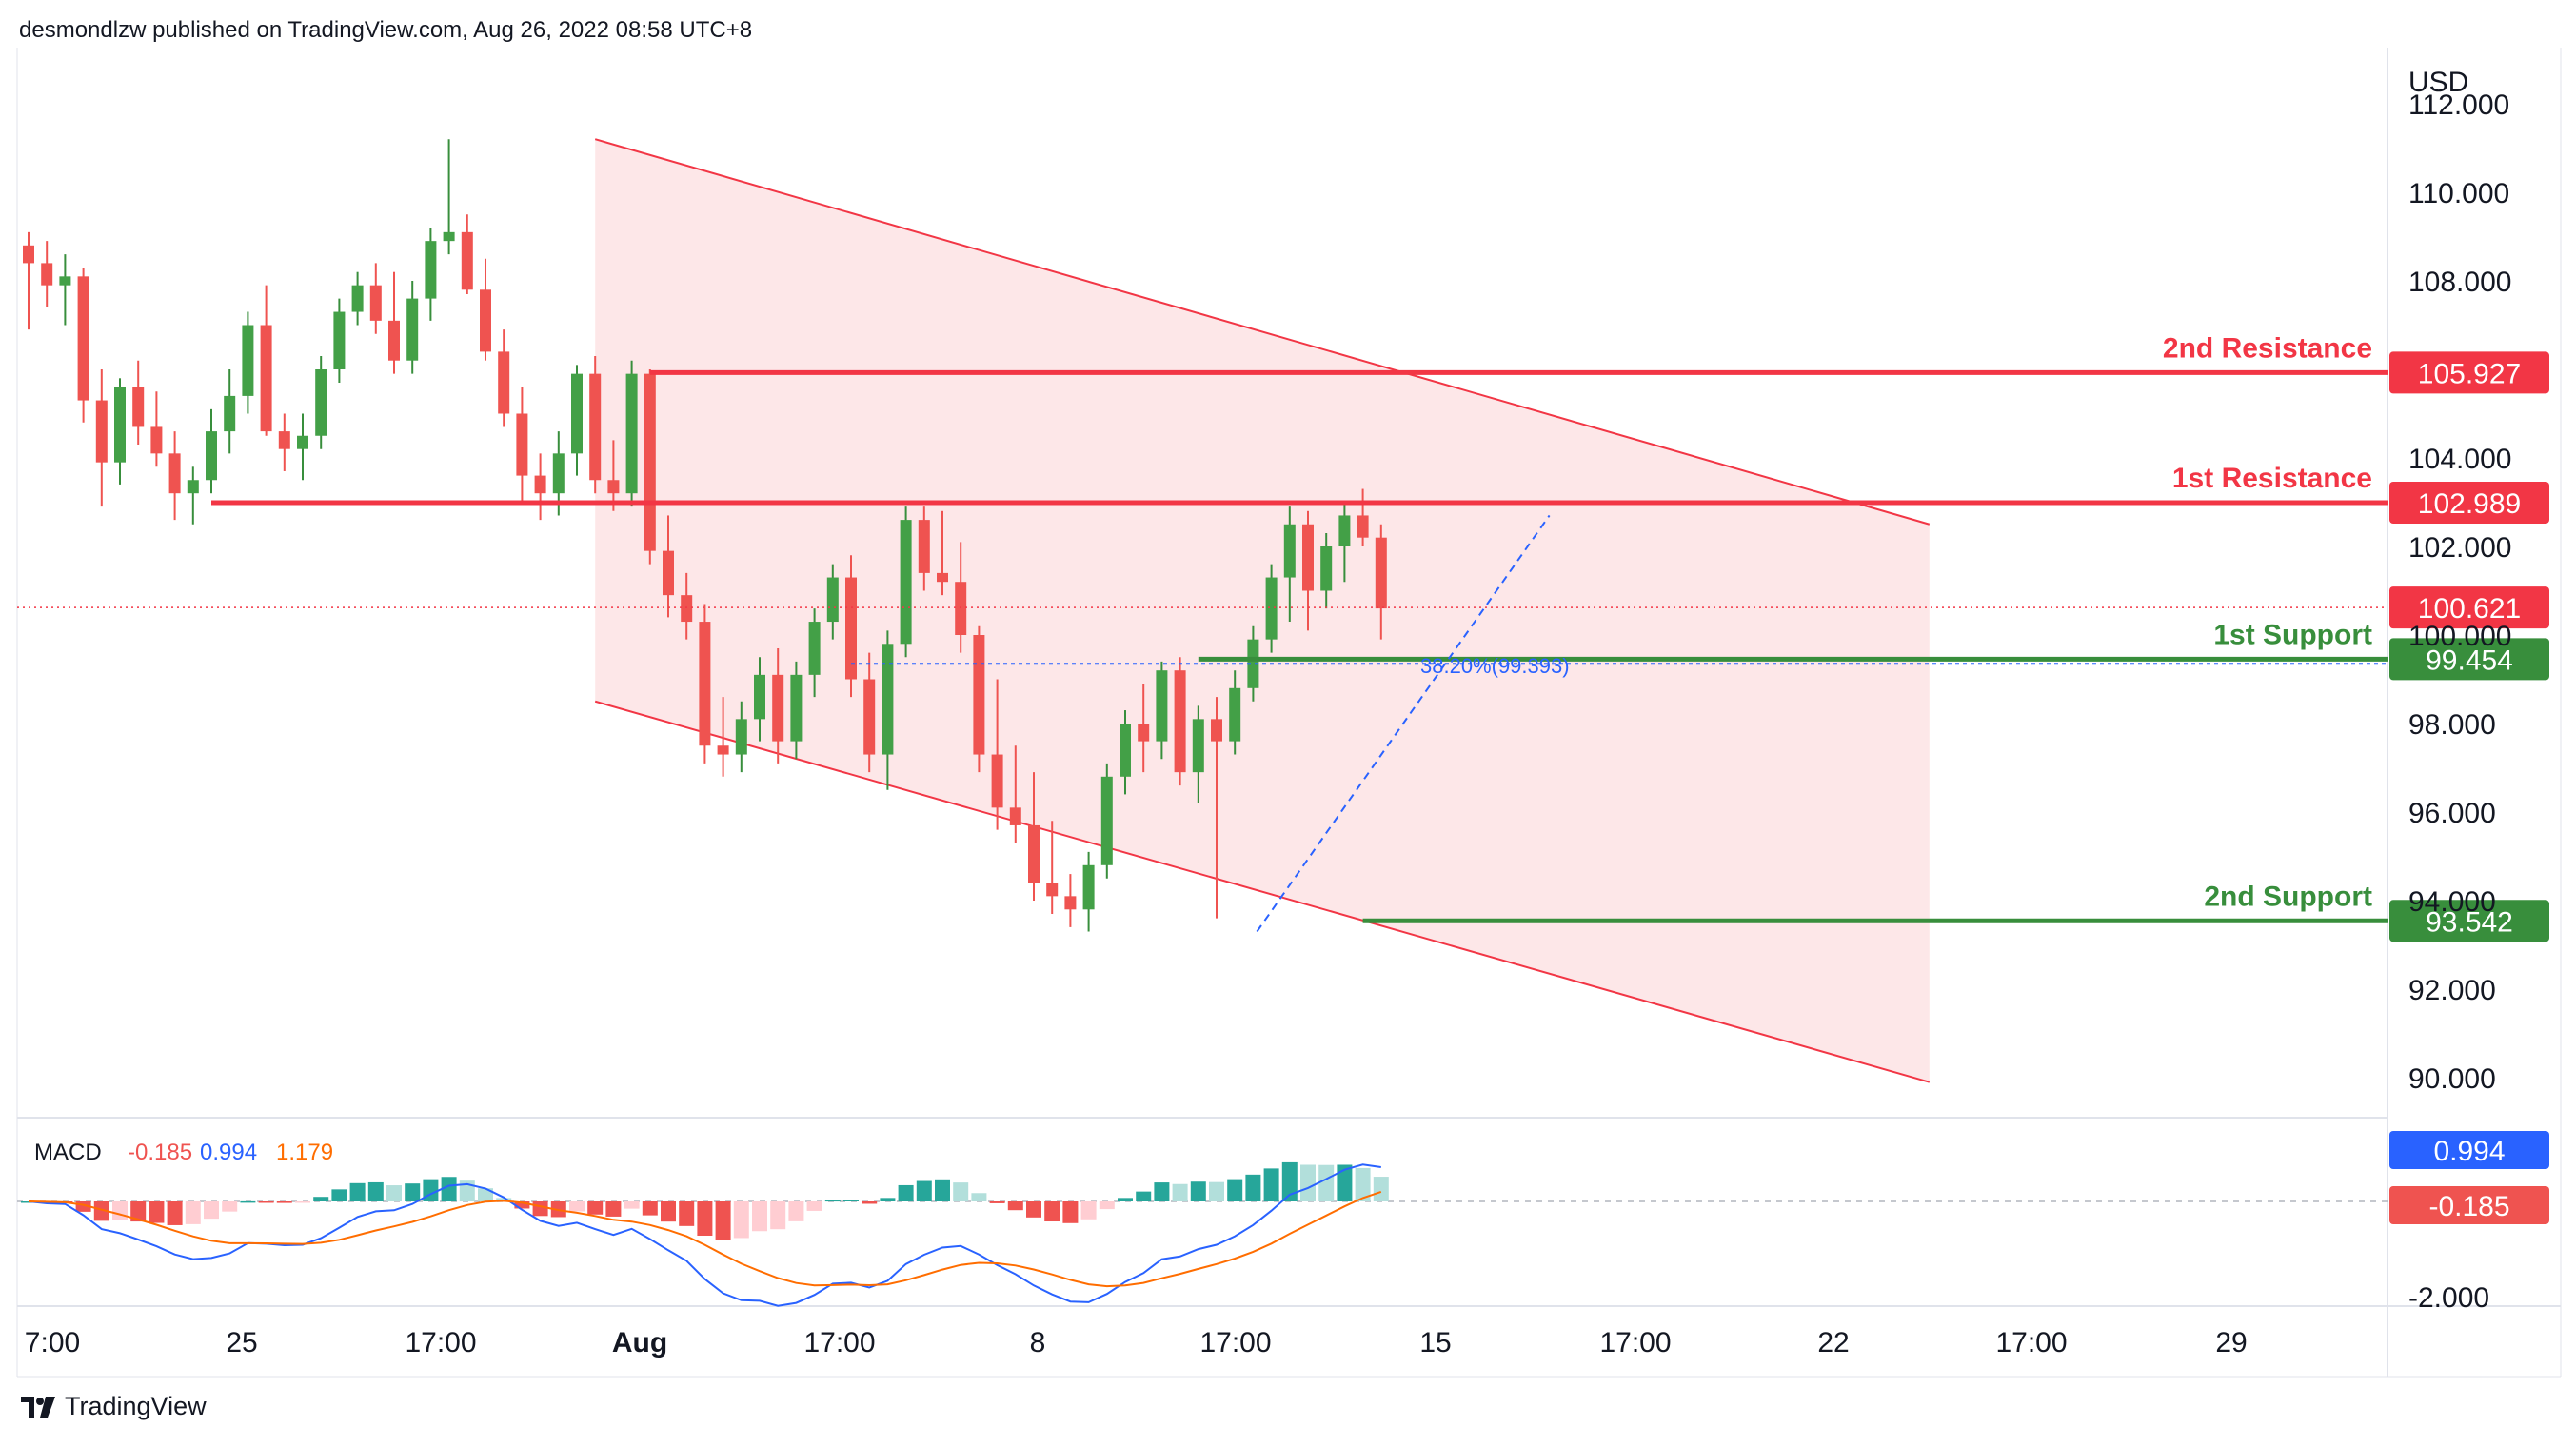 The height and width of the screenshot is (1448, 2576). I want to click on tradingview-logo-icon, so click(38, 1407).